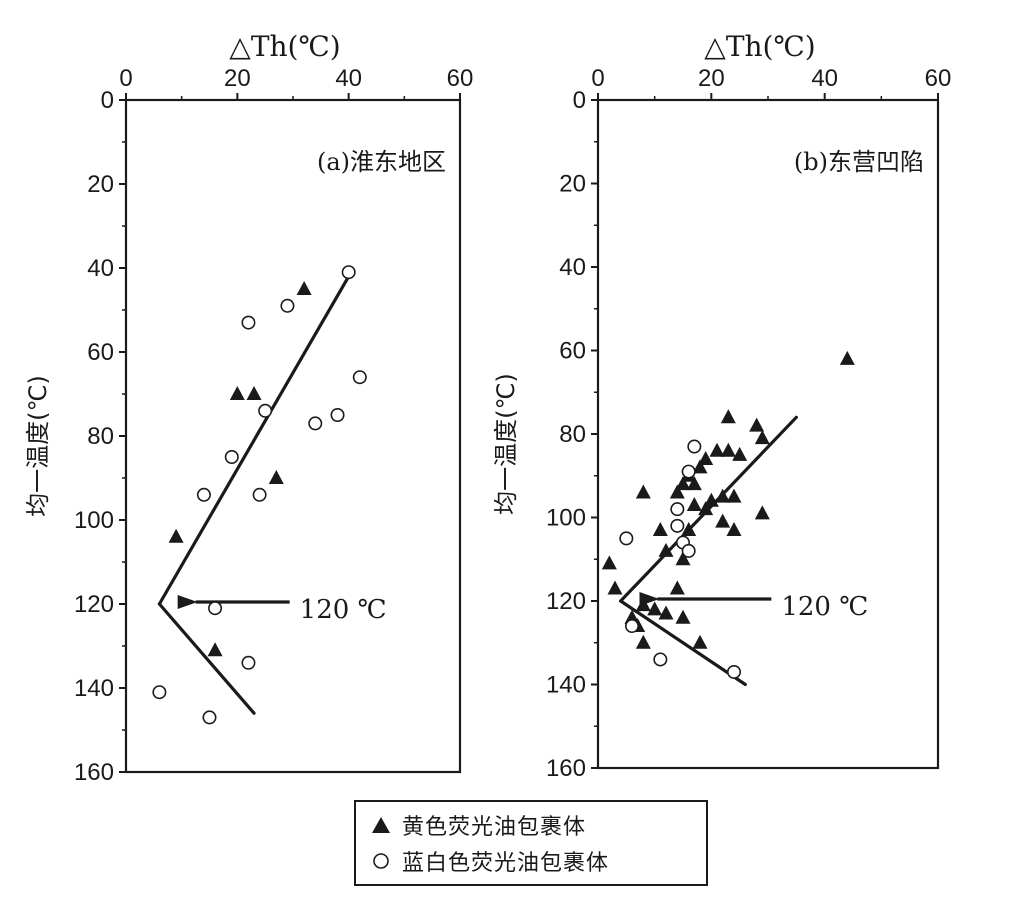 Image resolution: width=1036 pixels, height=910 pixels. What do you see at coordinates (38, 446) in the screenshot?
I see `y-axis-title: 均一温度(℃)` at bounding box center [38, 446].